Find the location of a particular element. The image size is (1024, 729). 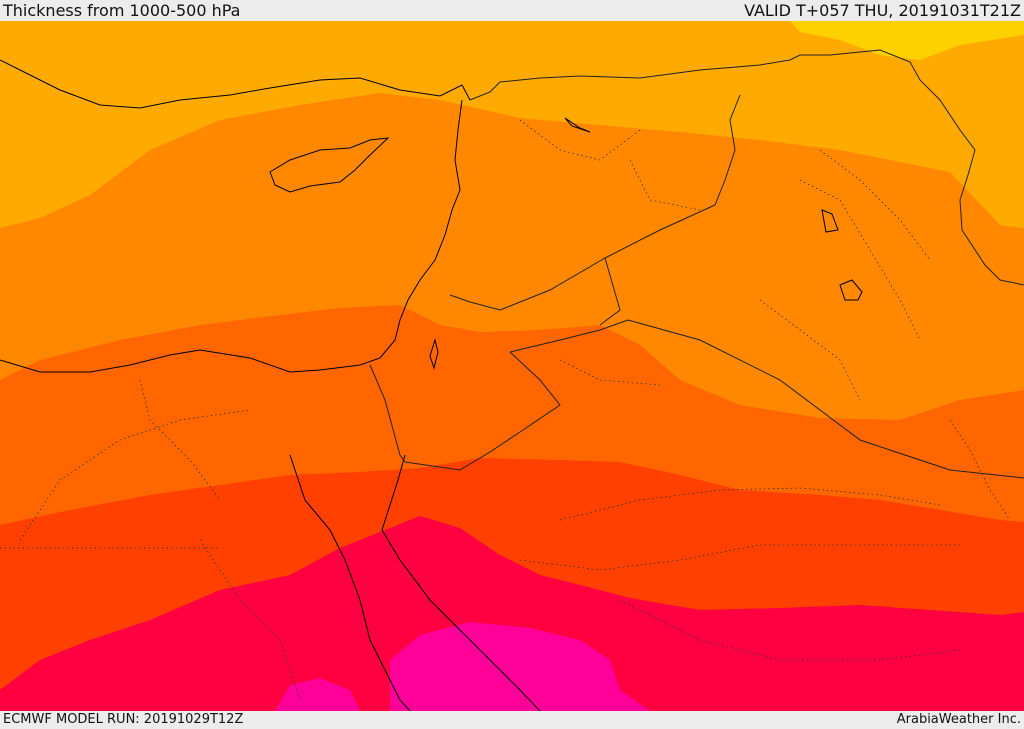

model-run: ECMWF MODEL RUN: 20191029T12Z is located at coordinates (123, 719).